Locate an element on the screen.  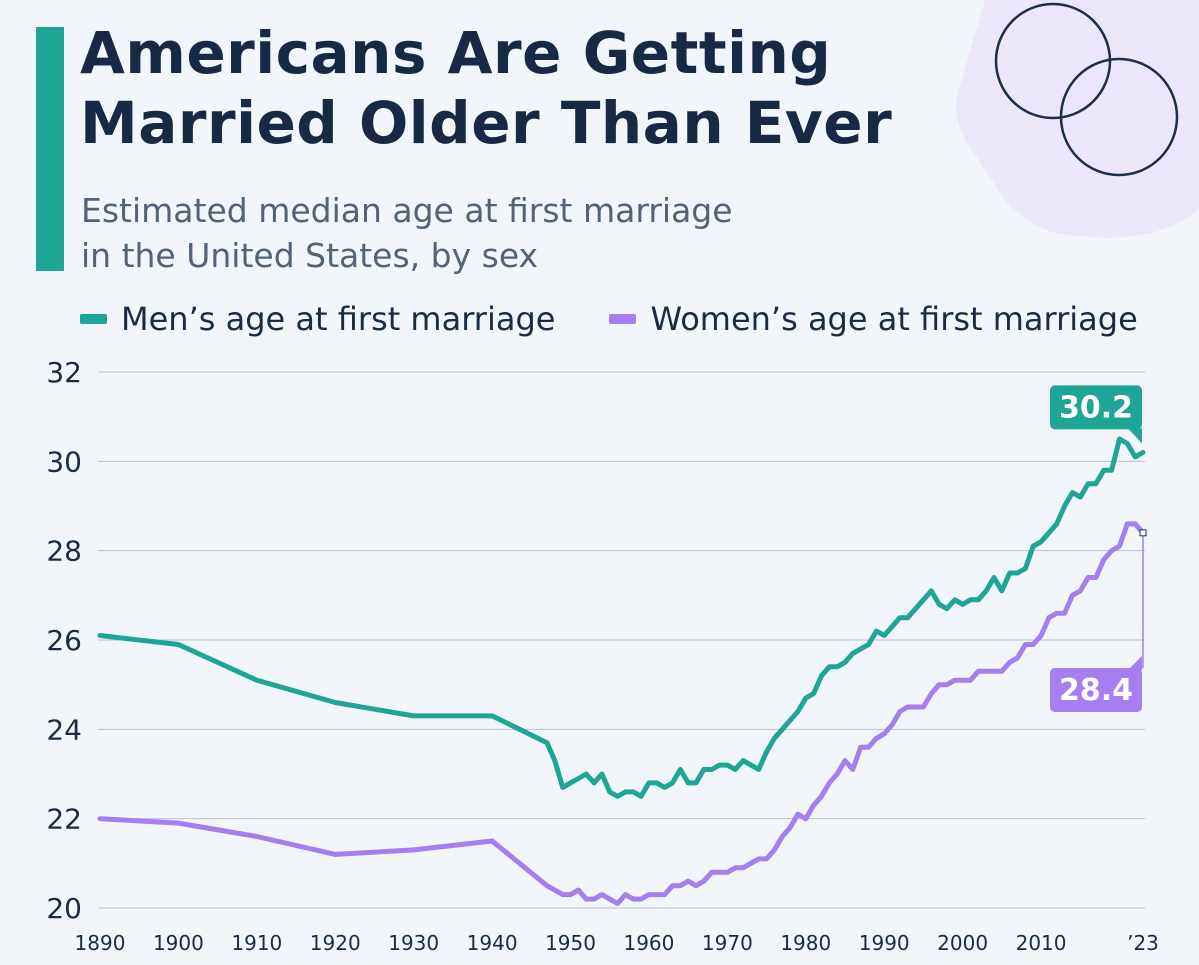
y-tick-label: 24 is located at coordinates (64, 729).